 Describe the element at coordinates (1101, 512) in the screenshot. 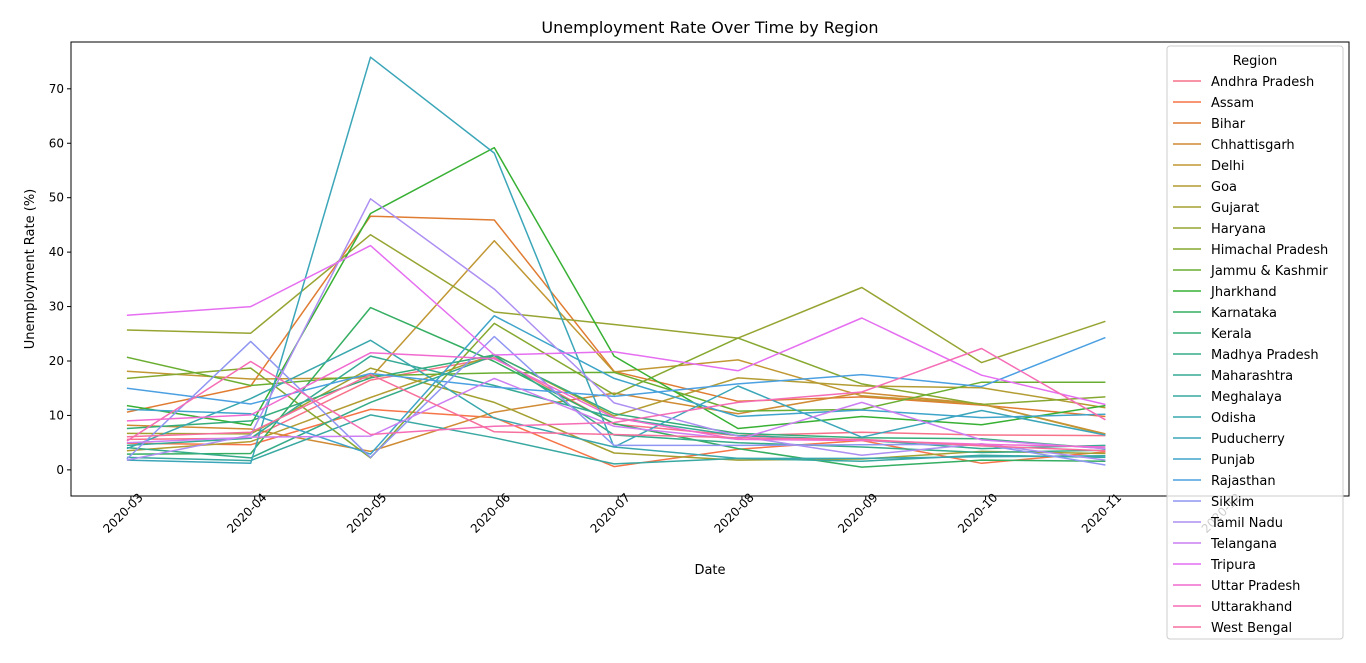

I see `x-tick-label: 2020-11` at that location.